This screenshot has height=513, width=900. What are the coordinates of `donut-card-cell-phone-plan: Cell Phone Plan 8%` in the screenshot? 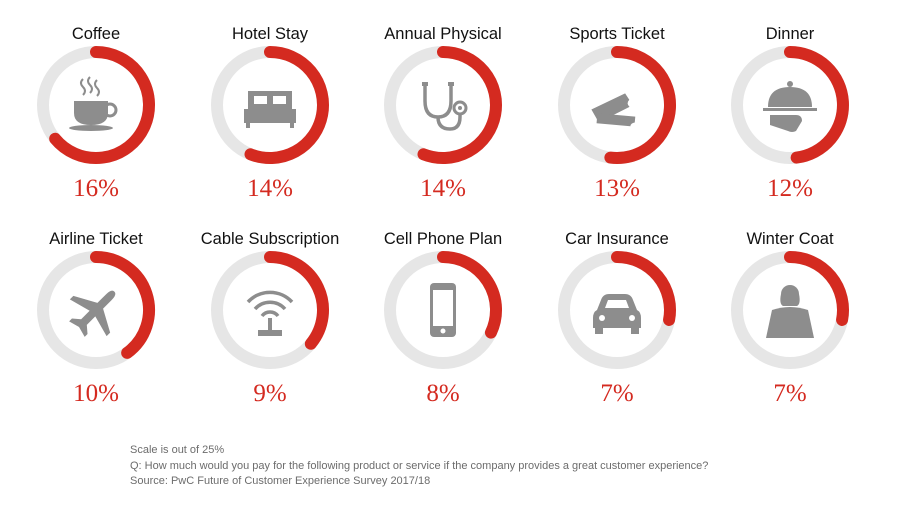 It's located at (443, 325).